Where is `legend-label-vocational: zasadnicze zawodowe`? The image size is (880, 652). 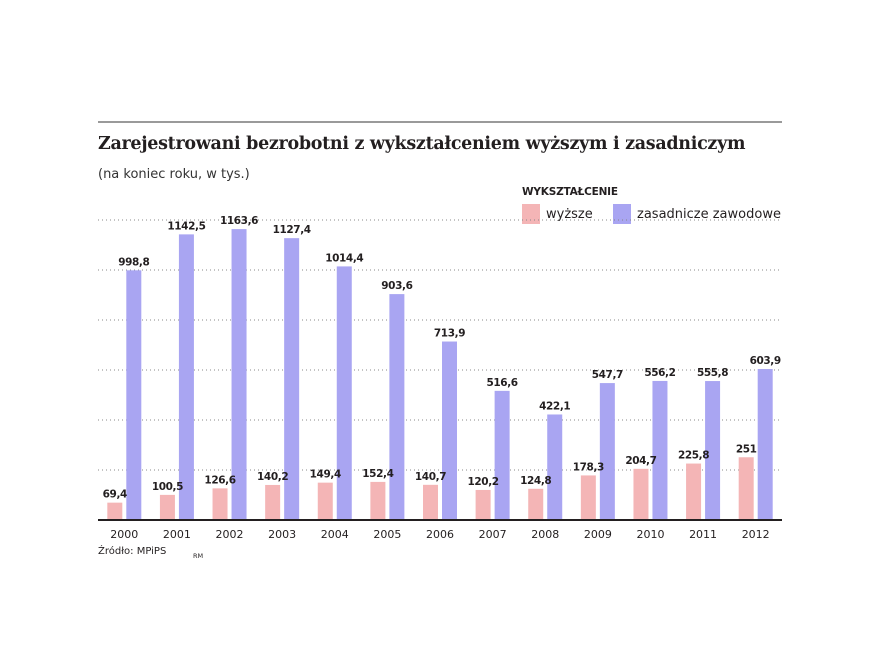
legend-label-vocational: zasadnicze zawodowe is located at coordinates (709, 214).